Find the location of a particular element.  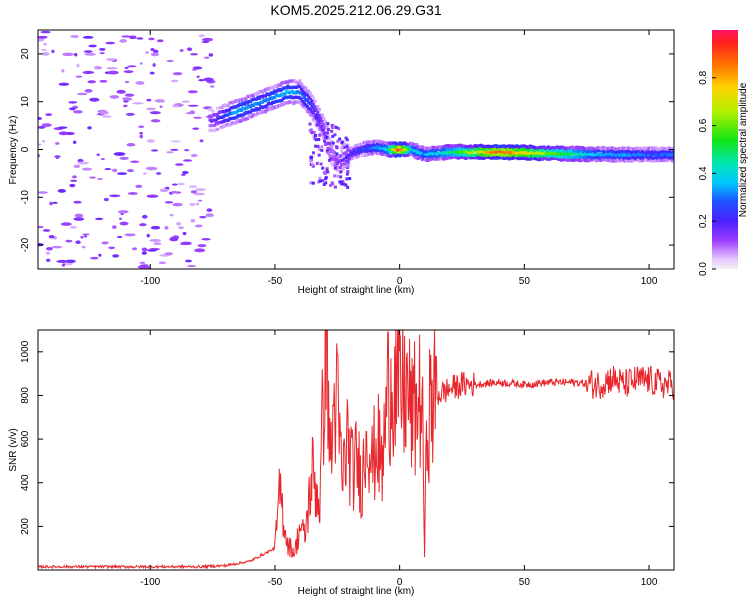

x-tick-label: -50 is located at coordinates (275, 281).